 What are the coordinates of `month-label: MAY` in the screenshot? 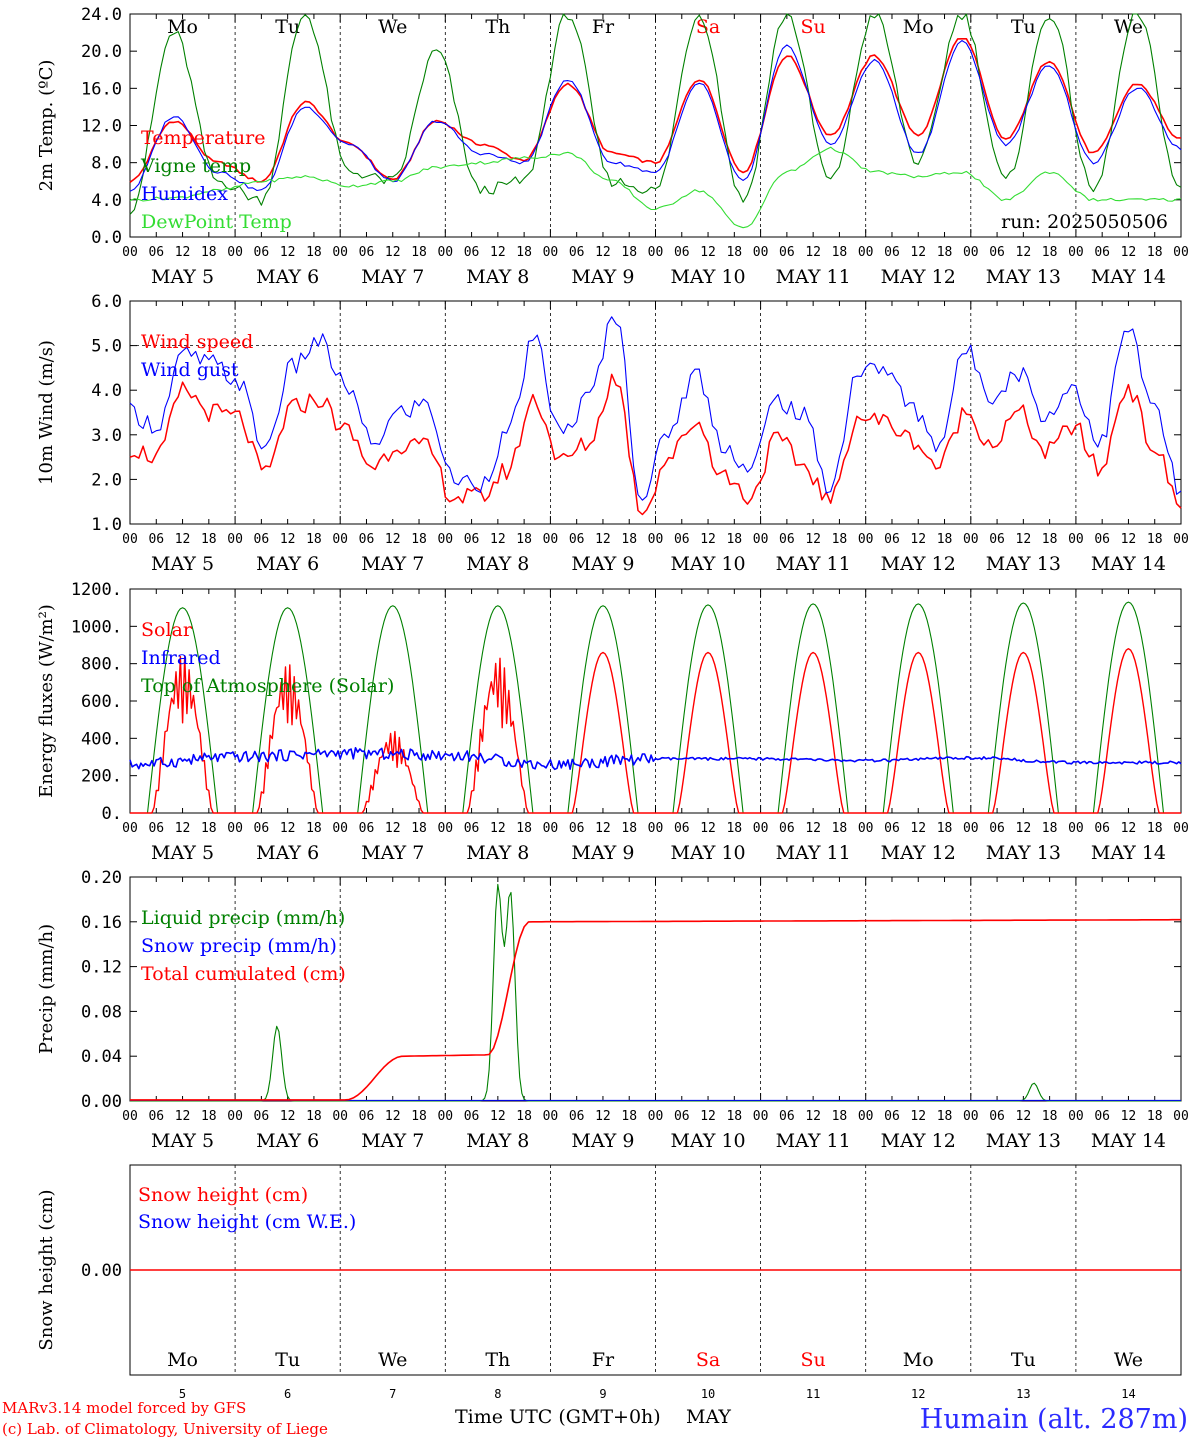 It's located at (708, 1417).